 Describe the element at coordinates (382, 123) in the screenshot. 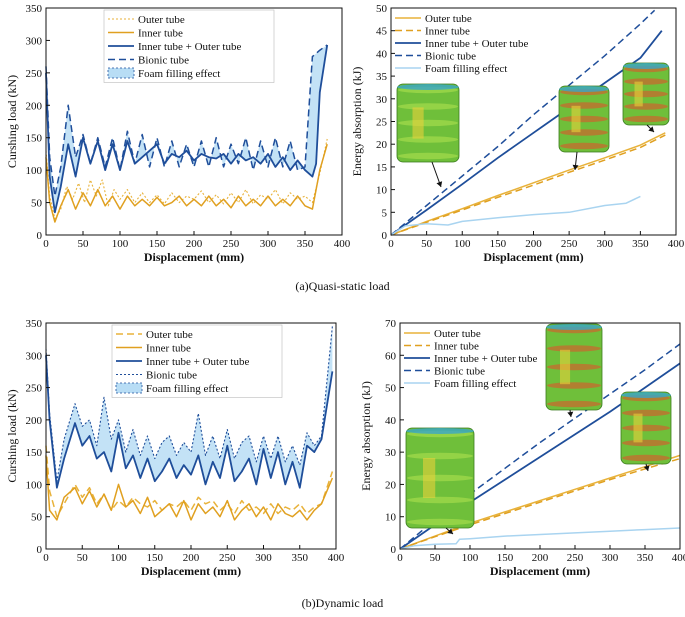

I see `y-tick-label: 25` at that location.